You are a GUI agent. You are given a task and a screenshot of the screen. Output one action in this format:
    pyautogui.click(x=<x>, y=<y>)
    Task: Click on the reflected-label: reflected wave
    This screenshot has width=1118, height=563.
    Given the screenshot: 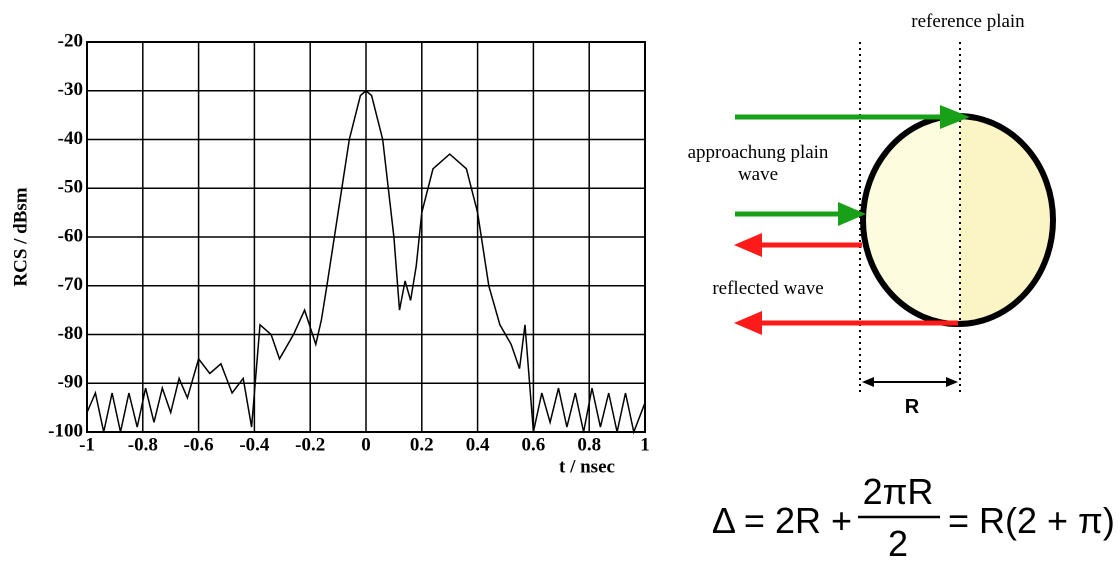 What is the action you would take?
    pyautogui.click(x=767, y=288)
    